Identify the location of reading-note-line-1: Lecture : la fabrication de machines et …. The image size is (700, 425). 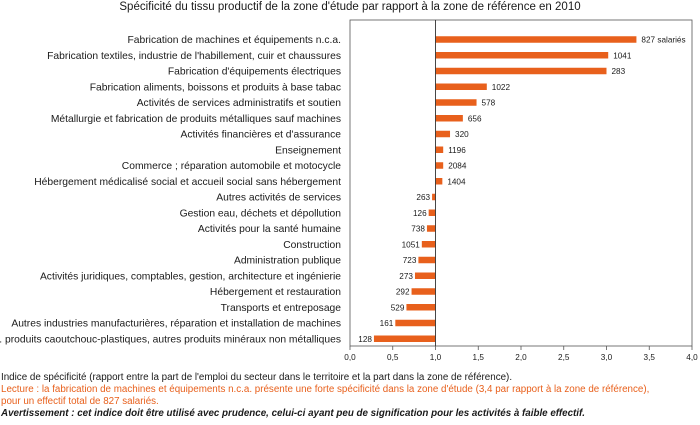
(325, 389).